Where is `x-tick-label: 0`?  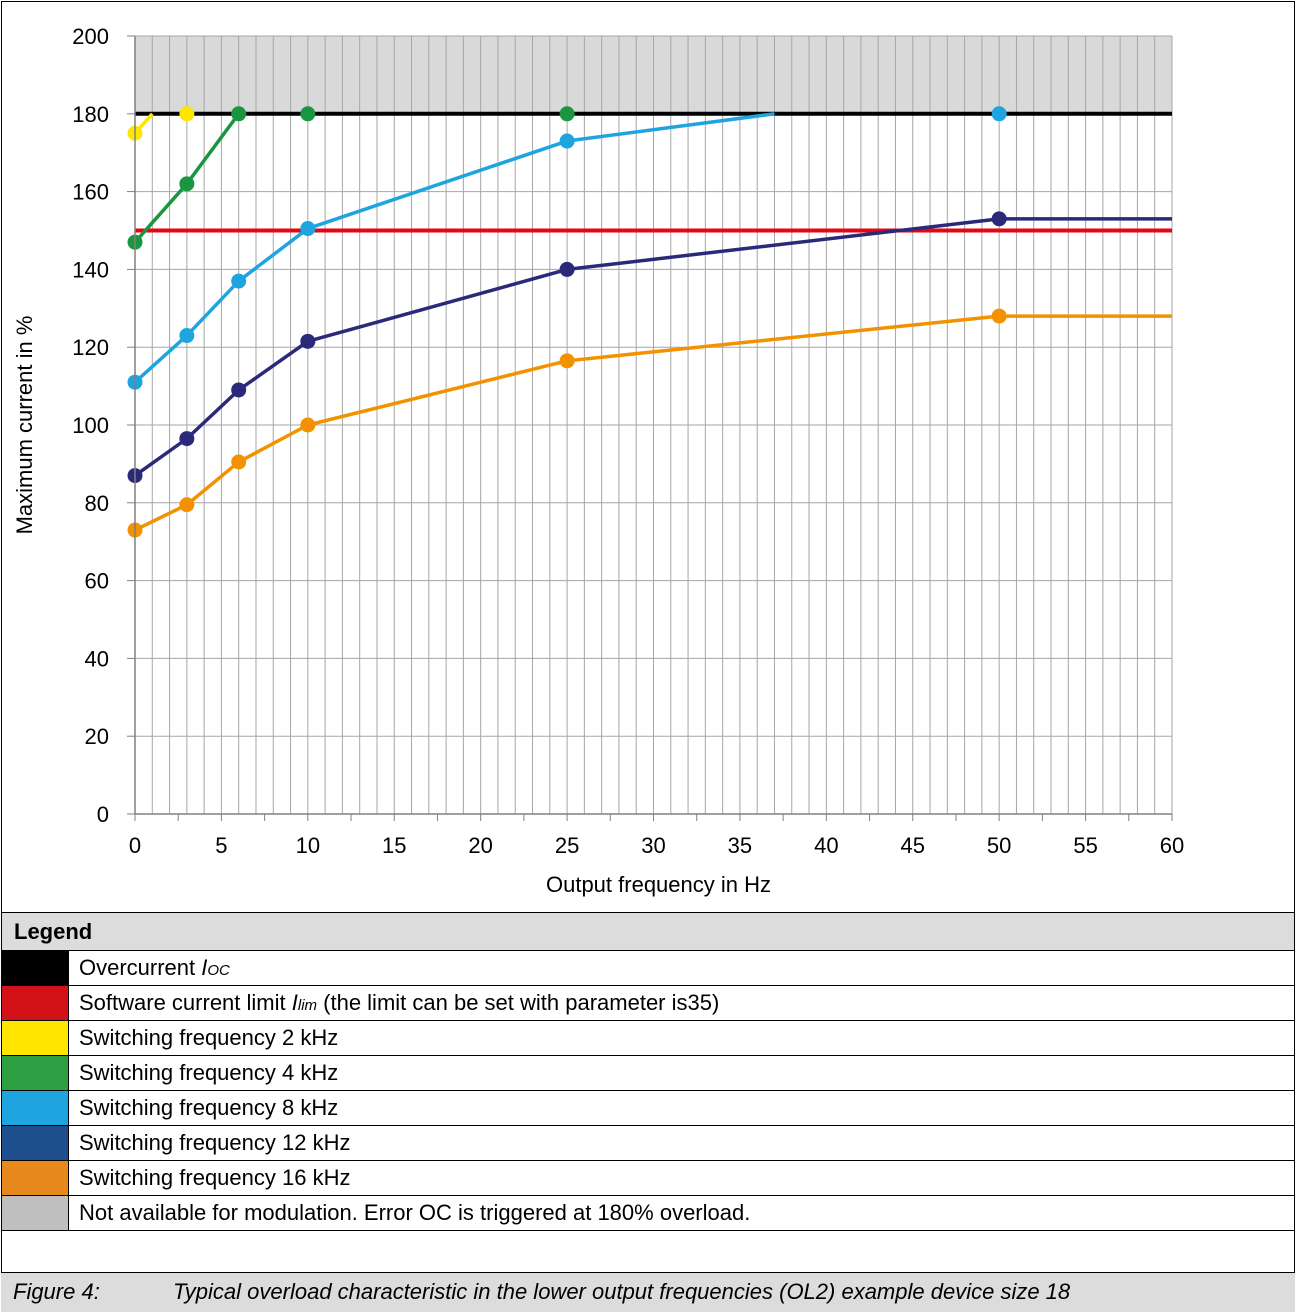
x-tick-label: 0 is located at coordinates (135, 845).